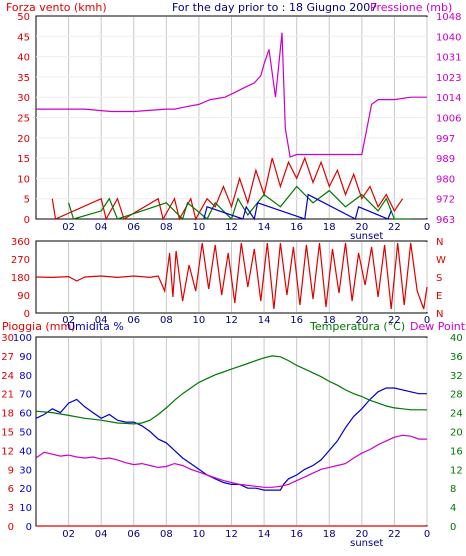 Image resolution: width=466 pixels, height=556 pixels. Describe the element at coordinates (23, 58) in the screenshot. I see `wind-speed-tick-label: 40` at that location.